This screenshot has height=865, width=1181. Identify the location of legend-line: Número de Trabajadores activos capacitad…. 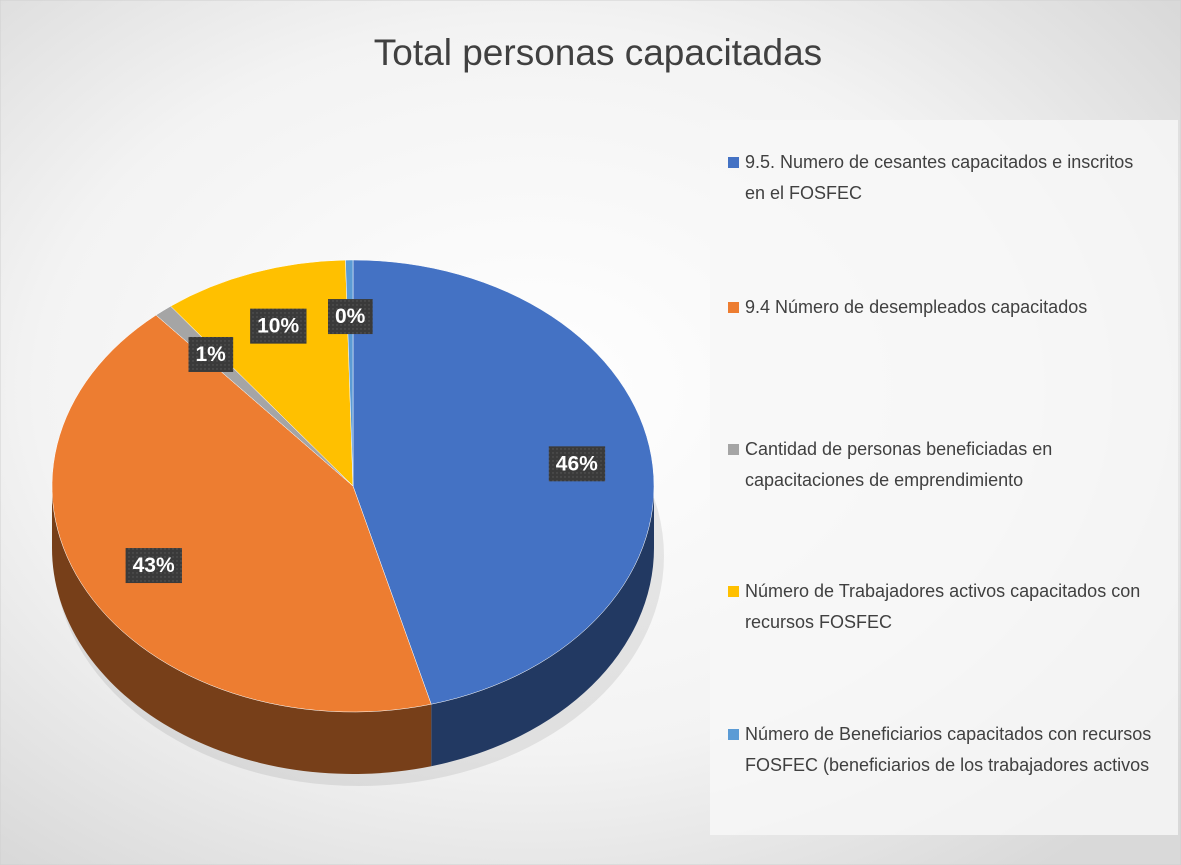
(942, 591).